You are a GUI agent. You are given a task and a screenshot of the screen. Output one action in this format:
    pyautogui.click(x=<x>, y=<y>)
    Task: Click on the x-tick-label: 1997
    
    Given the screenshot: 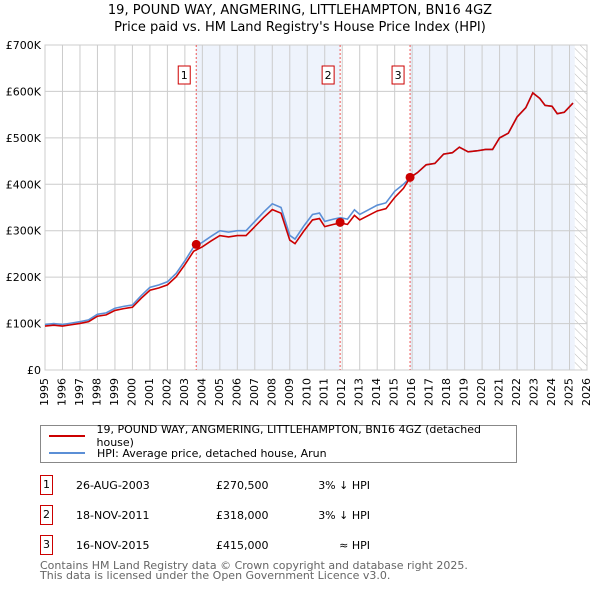 What is the action you would take?
    pyautogui.click(x=79, y=392)
    